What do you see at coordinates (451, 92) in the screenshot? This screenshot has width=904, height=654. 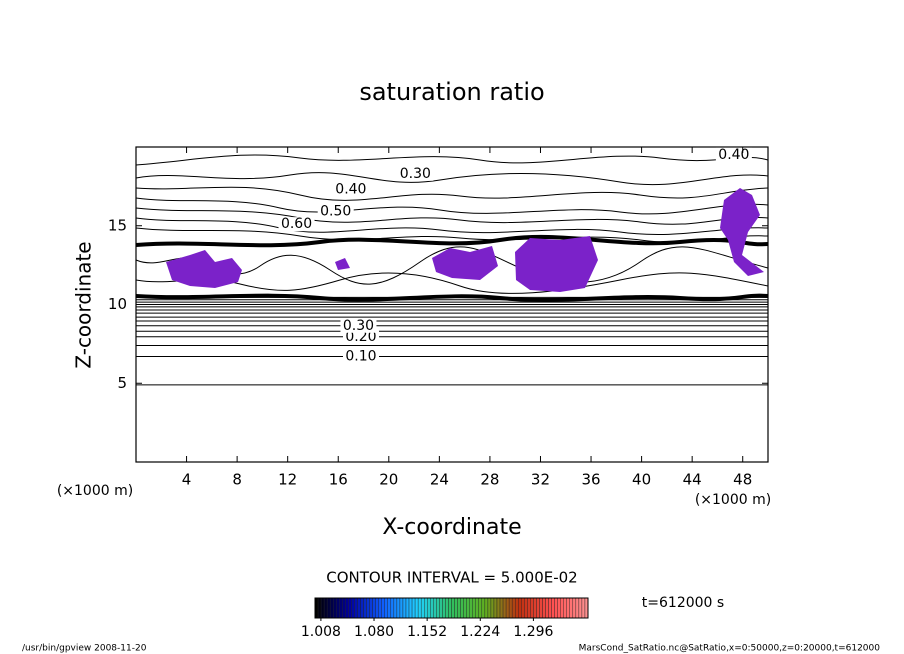 I see `chart-title: saturation ratio` at bounding box center [451, 92].